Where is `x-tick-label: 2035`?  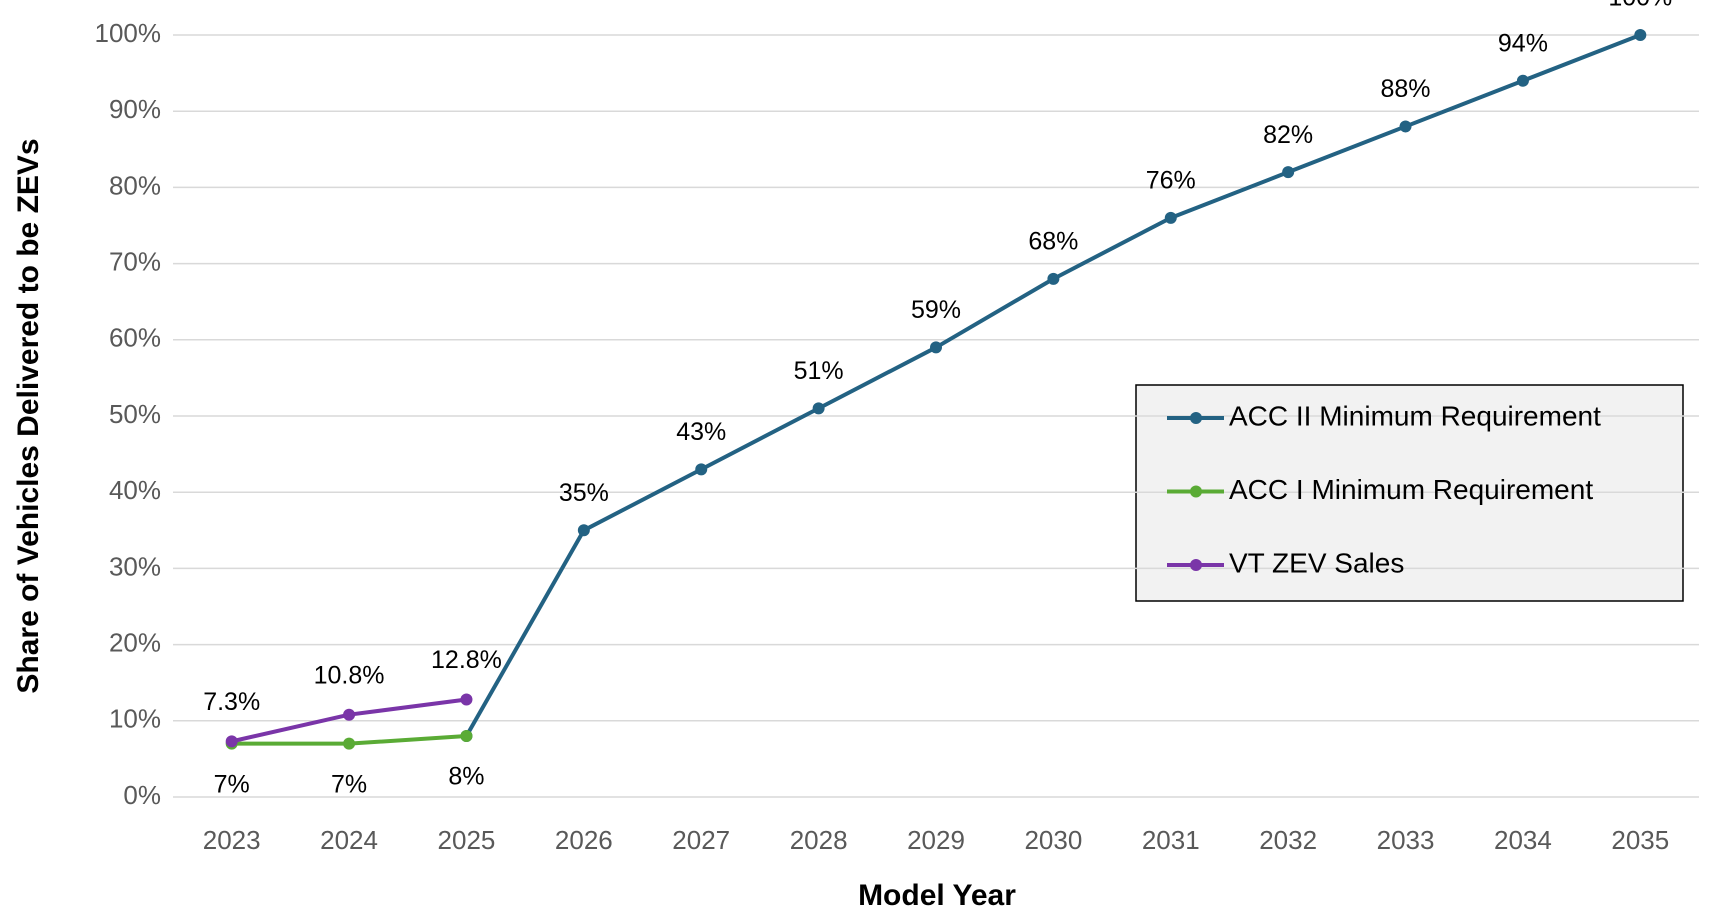
x-tick-label: 2035 is located at coordinates (1640, 840).